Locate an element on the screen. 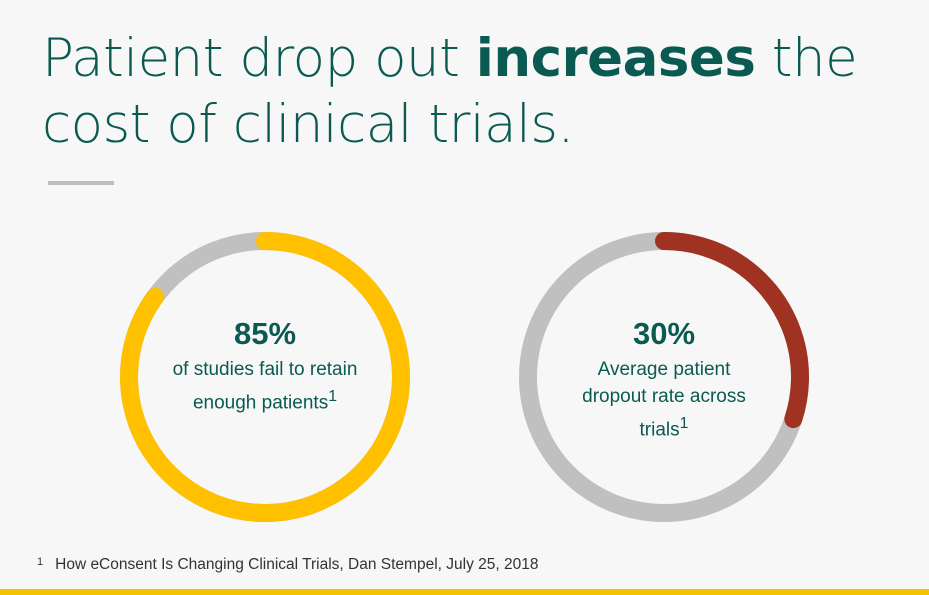  footnote-marker: 1 is located at coordinates (40, 562).